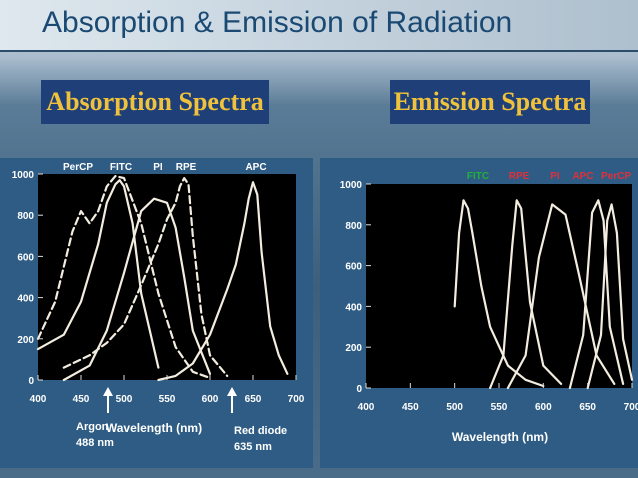  I want to click on red-diode-laser-wavelength: 635 nm, so click(253, 447).